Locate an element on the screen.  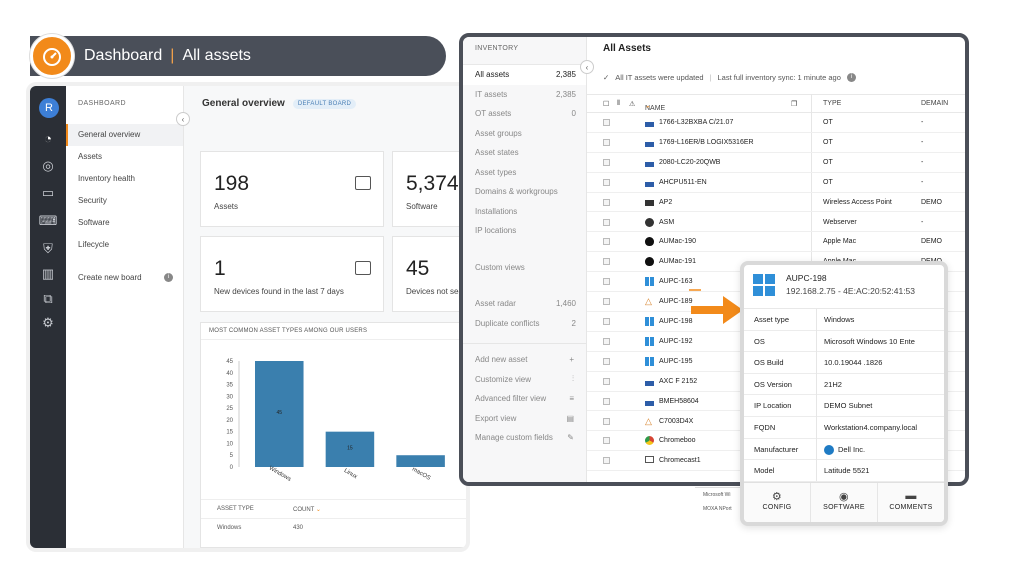
tab-config: ⚙ CONFIG is located at coordinates (777, 502).